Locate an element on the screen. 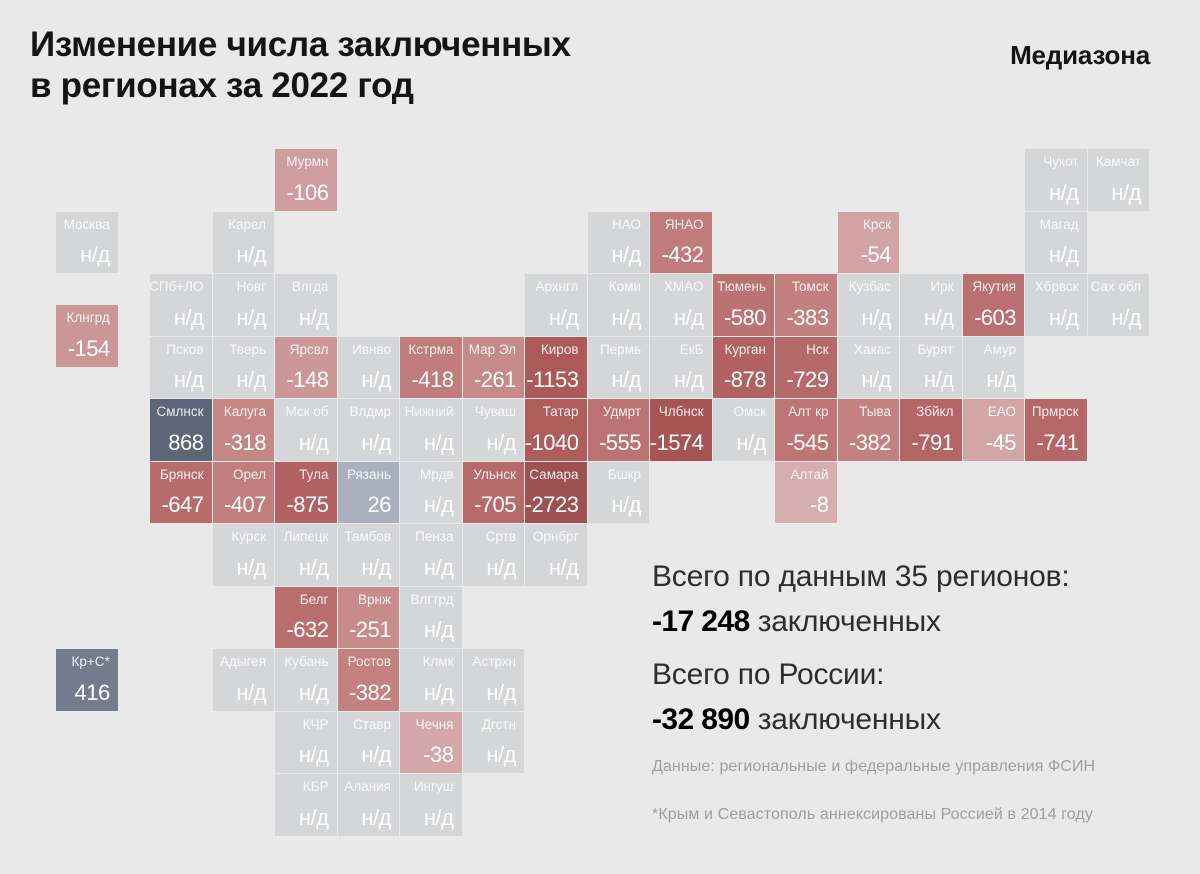  region-label: Алт кр is located at coordinates (808, 411).